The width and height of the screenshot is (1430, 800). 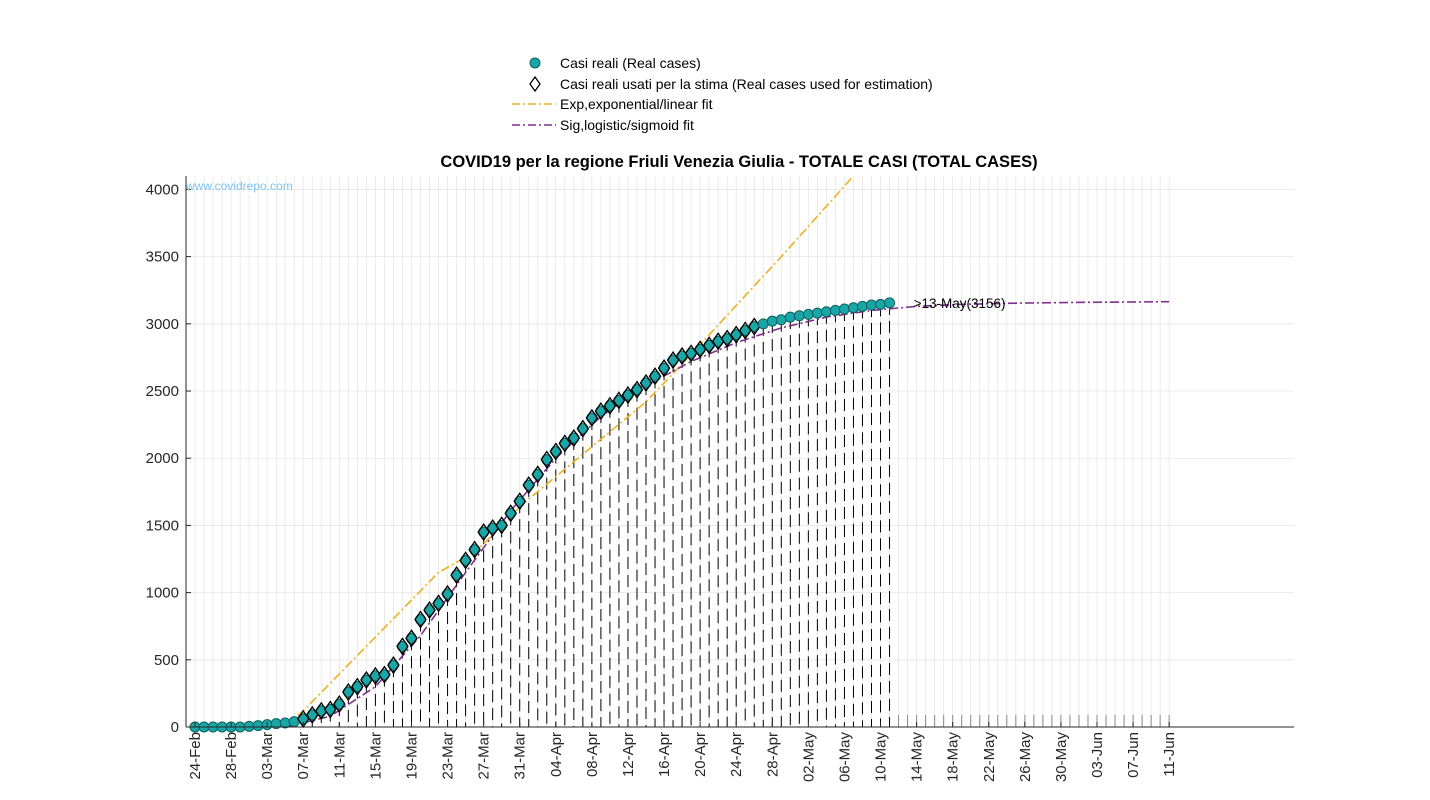 What do you see at coordinates (664, 754) in the screenshot?
I see `x-tick-label: 16-Apr` at bounding box center [664, 754].